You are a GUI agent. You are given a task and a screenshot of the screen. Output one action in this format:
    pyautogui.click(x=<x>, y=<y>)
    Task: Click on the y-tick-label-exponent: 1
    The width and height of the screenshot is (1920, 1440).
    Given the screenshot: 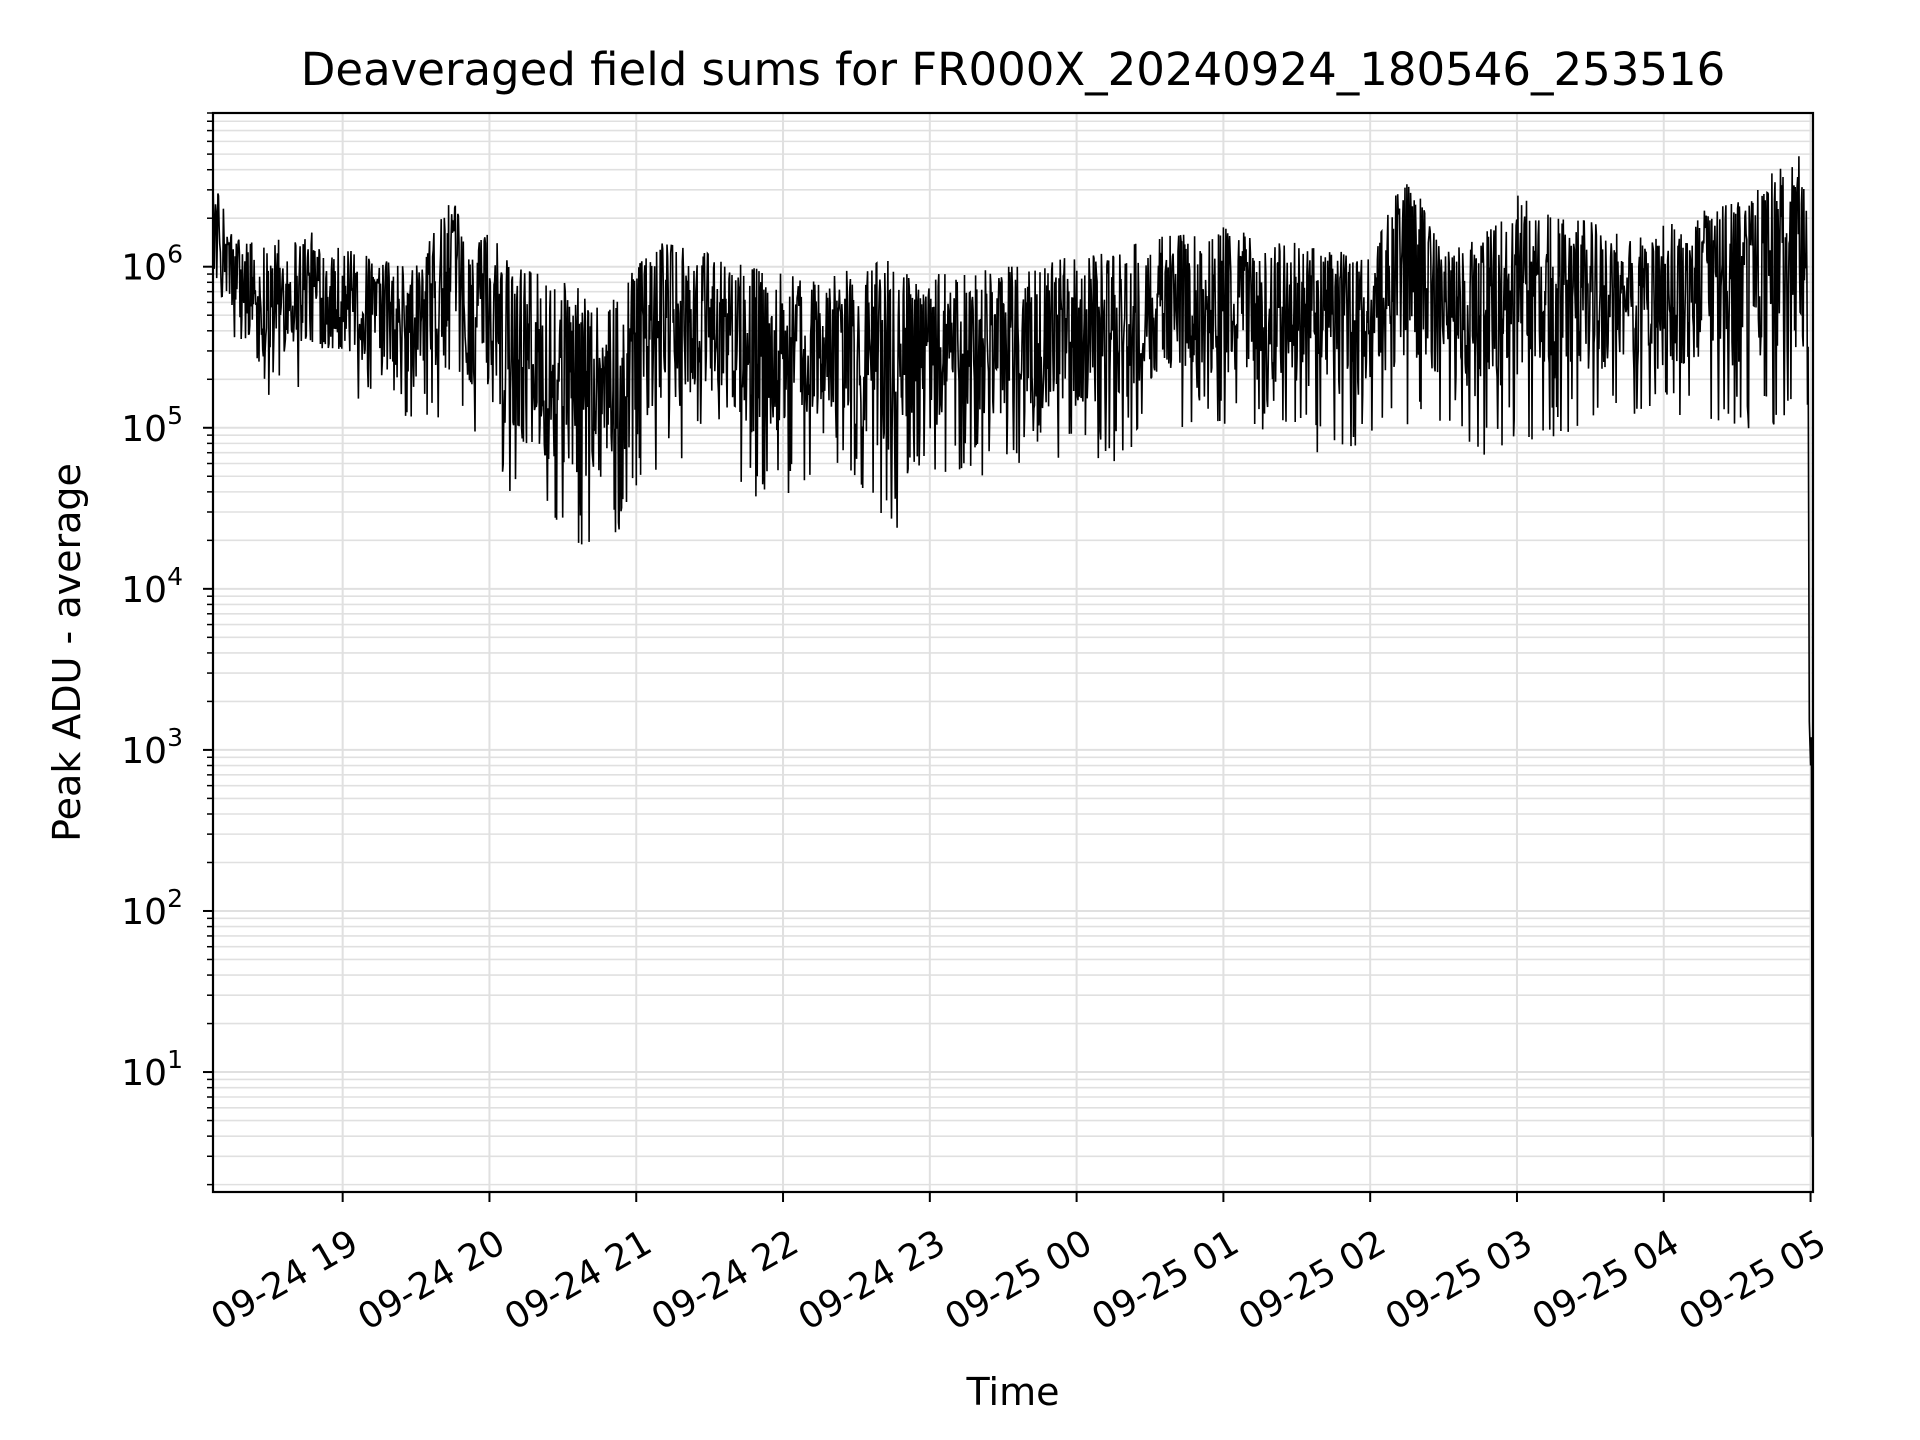 What is the action you would take?
    pyautogui.click(x=175, y=1059)
    